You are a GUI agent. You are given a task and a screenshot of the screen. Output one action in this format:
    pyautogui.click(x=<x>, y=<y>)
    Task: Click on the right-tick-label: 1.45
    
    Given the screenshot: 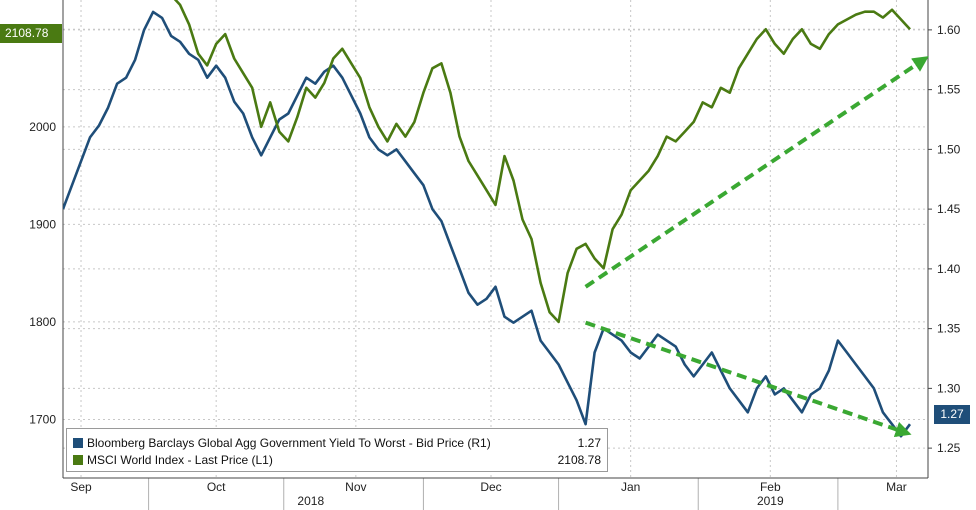 What is the action you would take?
    pyautogui.click(x=949, y=209)
    